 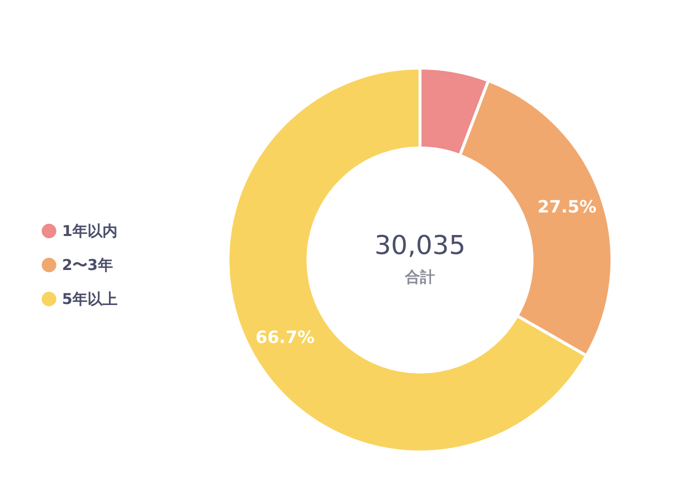 I want to click on legend-label: 5年以上, so click(x=90, y=299).